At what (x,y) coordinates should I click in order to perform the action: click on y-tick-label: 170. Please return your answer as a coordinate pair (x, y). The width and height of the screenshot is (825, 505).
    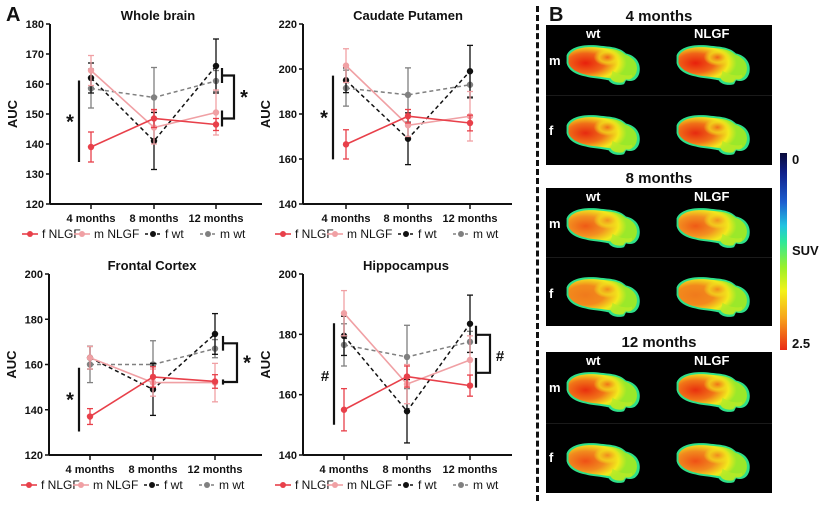
    Looking at the image, I should click on (35, 55).